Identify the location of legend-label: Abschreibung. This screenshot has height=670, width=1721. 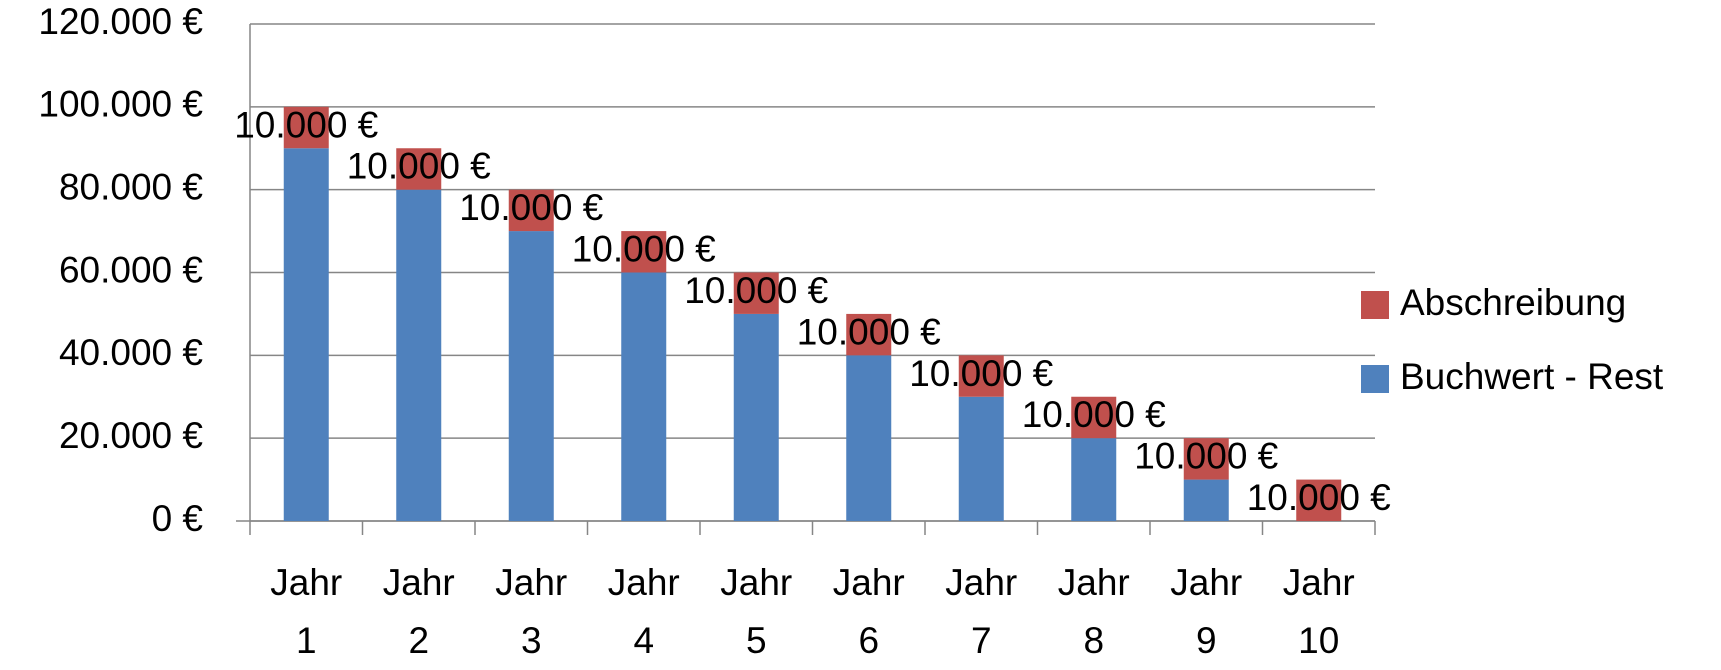
(1513, 302).